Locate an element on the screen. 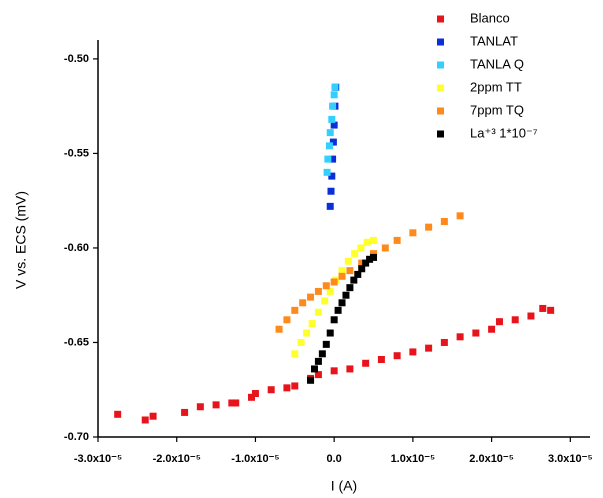 The height and width of the screenshot is (498, 603). x-tick-label: 0.0 is located at coordinates (334, 459).